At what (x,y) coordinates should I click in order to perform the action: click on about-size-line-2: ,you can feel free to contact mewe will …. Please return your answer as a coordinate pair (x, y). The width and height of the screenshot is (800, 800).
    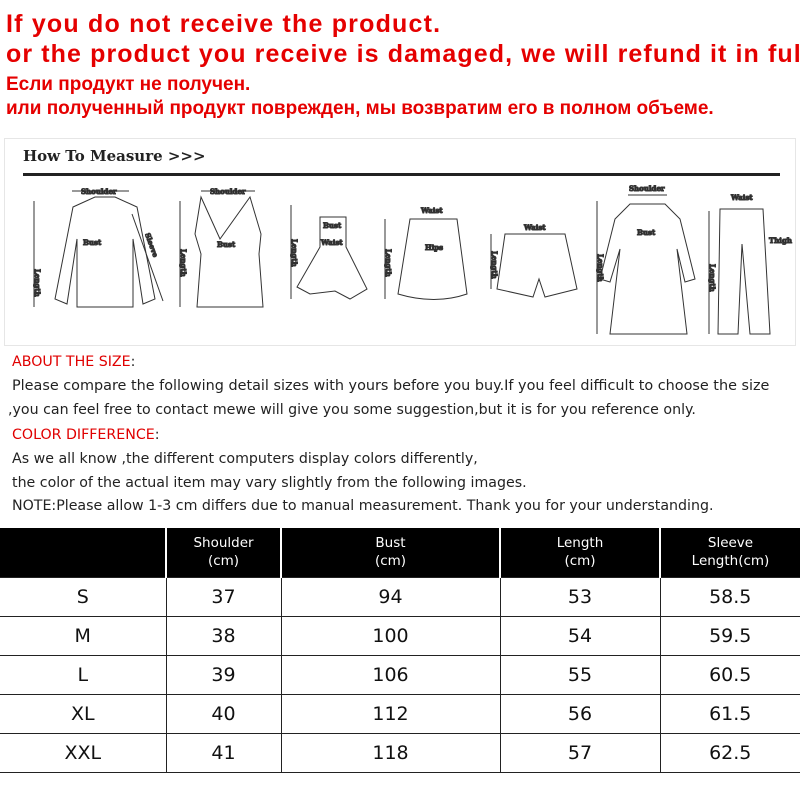
    Looking at the image, I should click on (352, 410).